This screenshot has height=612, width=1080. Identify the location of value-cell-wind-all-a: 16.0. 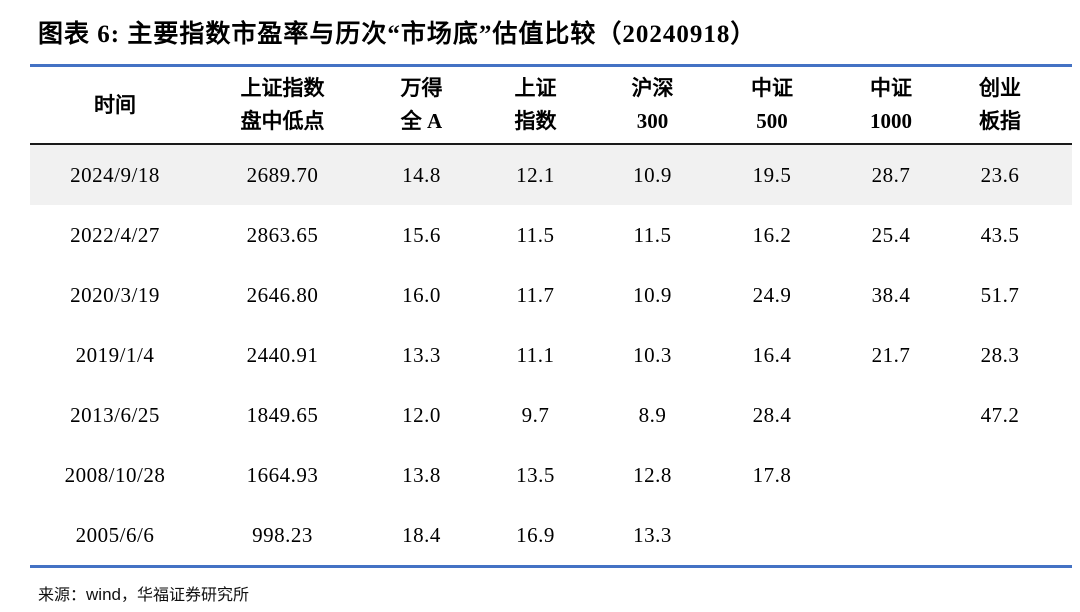
(421, 294).